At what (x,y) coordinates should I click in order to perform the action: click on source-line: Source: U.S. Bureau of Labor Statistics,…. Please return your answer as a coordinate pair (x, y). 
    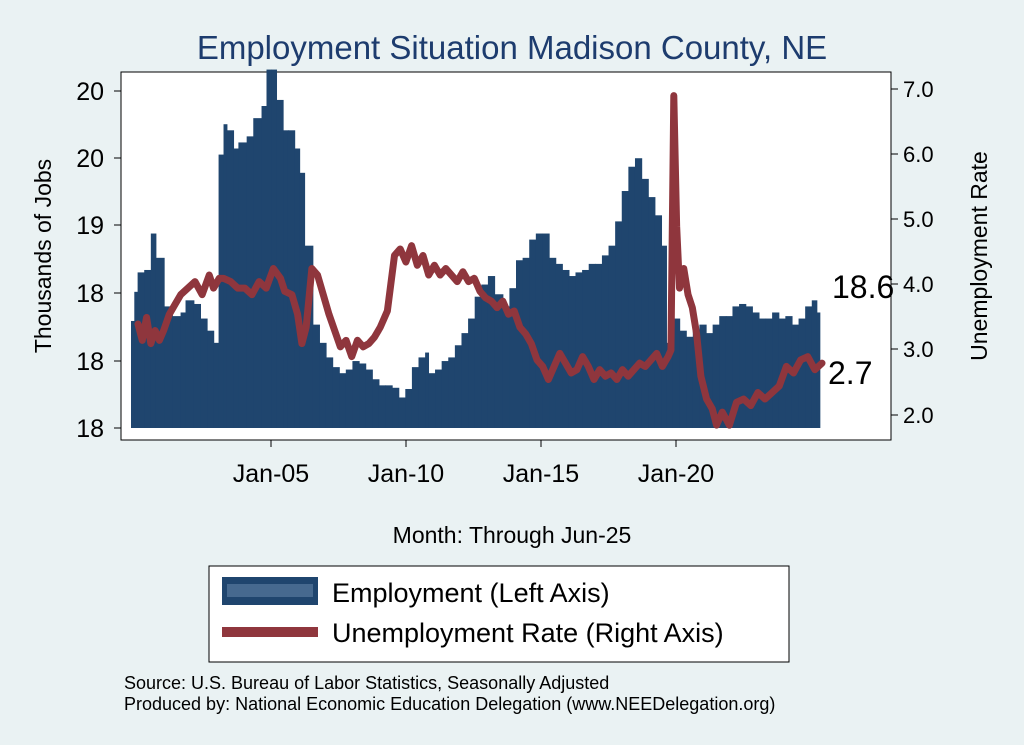
    Looking at the image, I should click on (366, 683).